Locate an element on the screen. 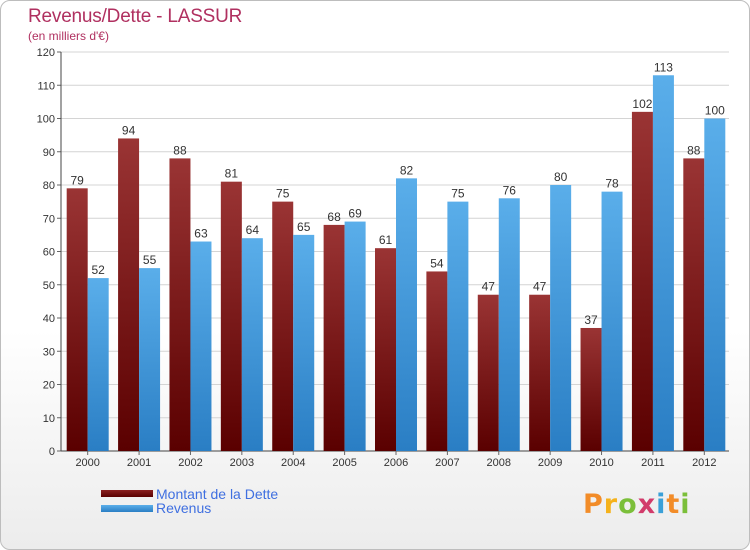 Image resolution: width=750 pixels, height=550 pixels. data-label: 55 is located at coordinates (150, 260).